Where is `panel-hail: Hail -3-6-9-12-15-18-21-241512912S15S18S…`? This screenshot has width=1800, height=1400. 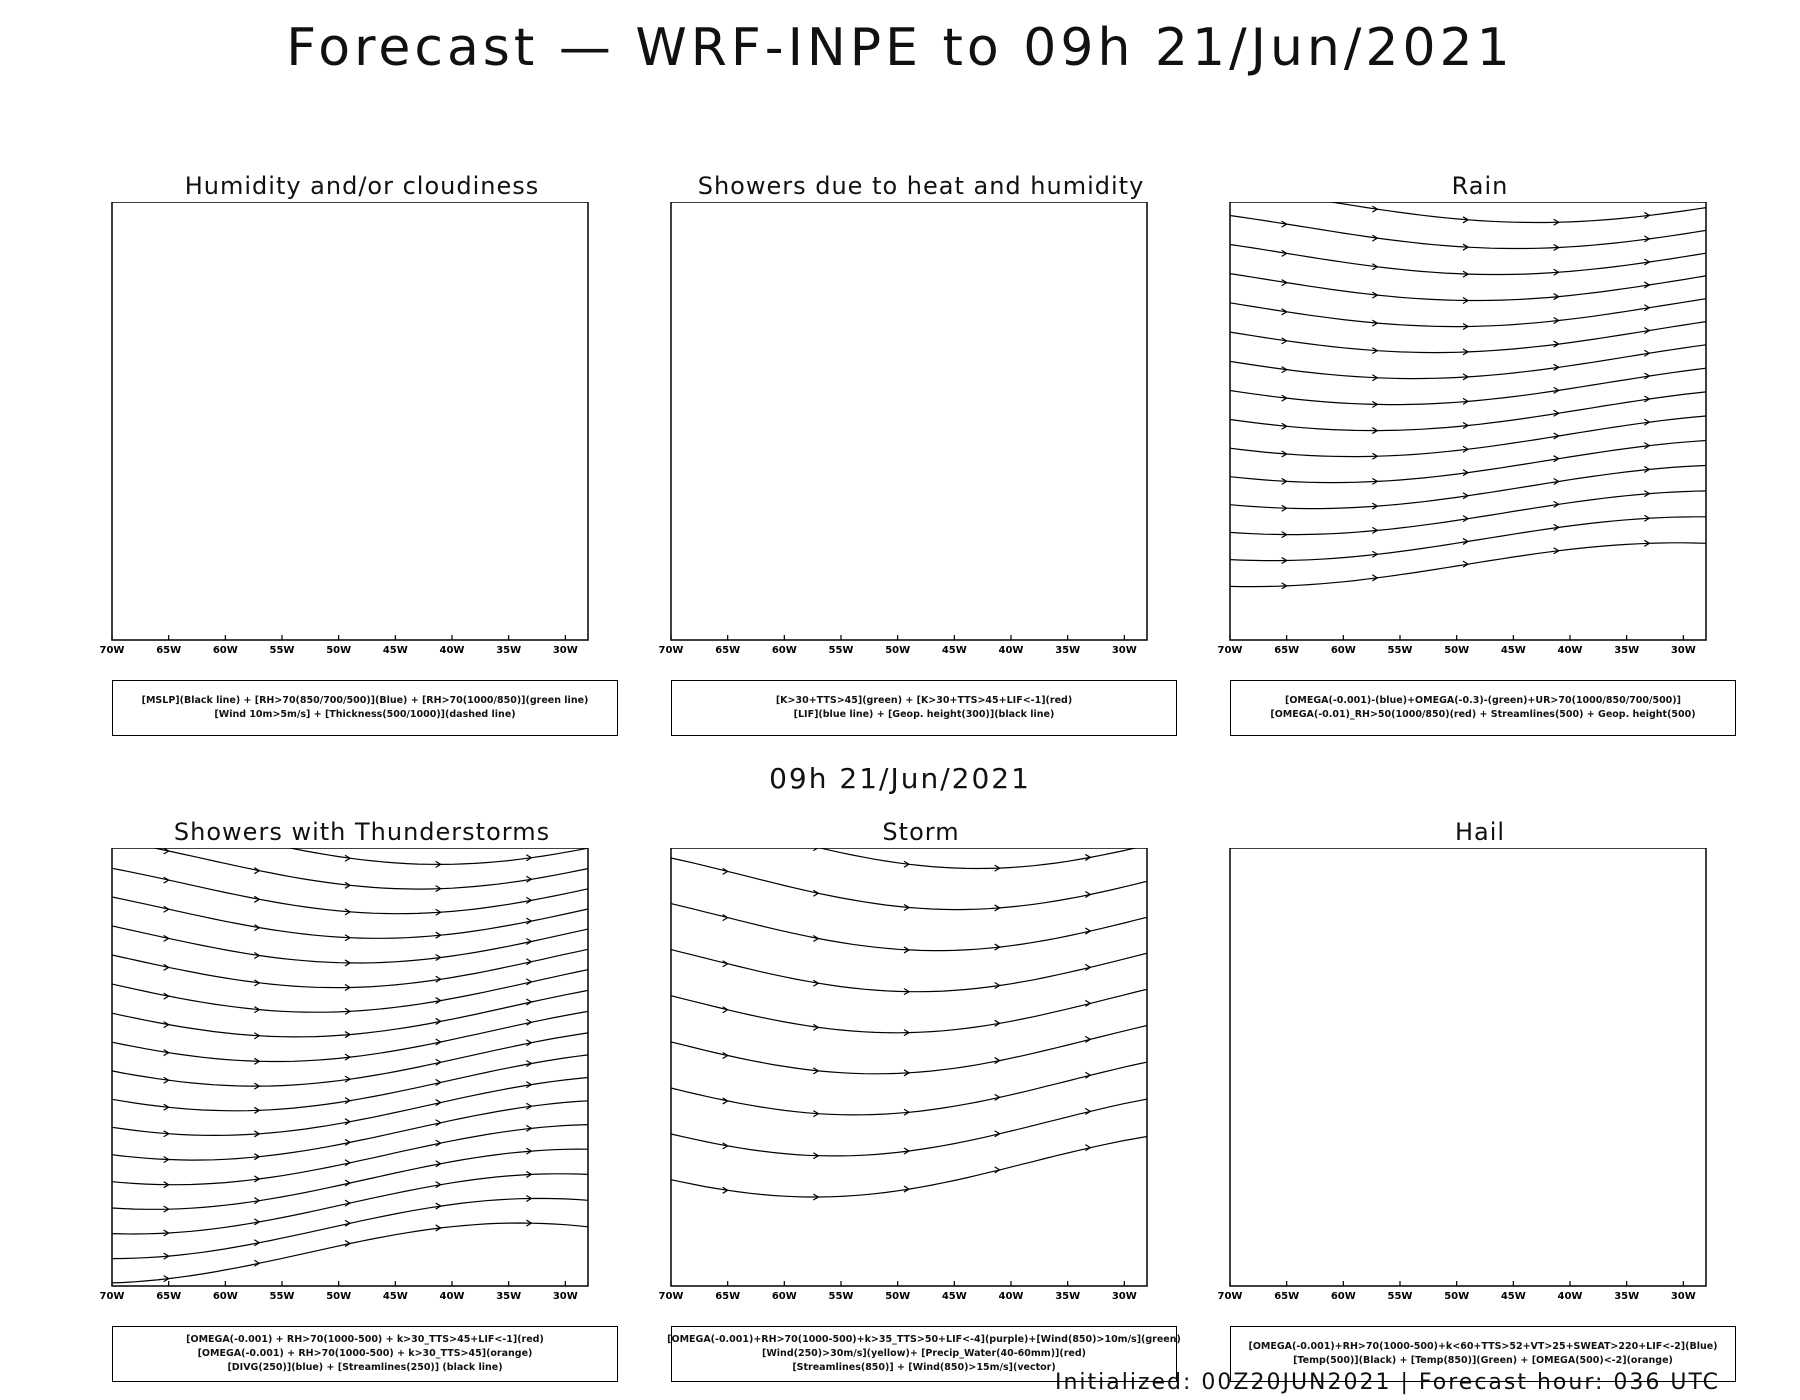 panel-hail: Hail -3-6-9-12-15-18-21-241512912S15S18S… is located at coordinates (1480, 1103).